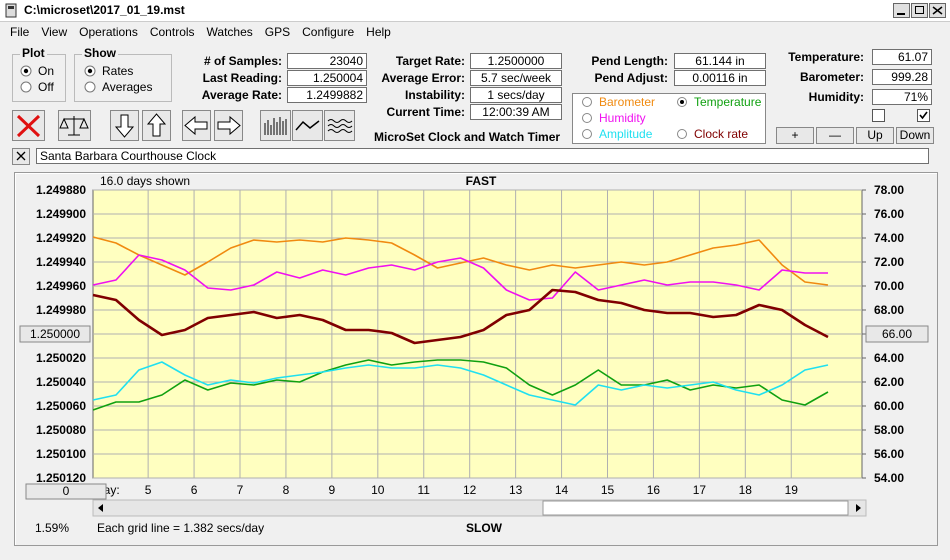 This screenshot has height=560, width=950. I want to click on legend-label: Barometer, so click(627, 102).